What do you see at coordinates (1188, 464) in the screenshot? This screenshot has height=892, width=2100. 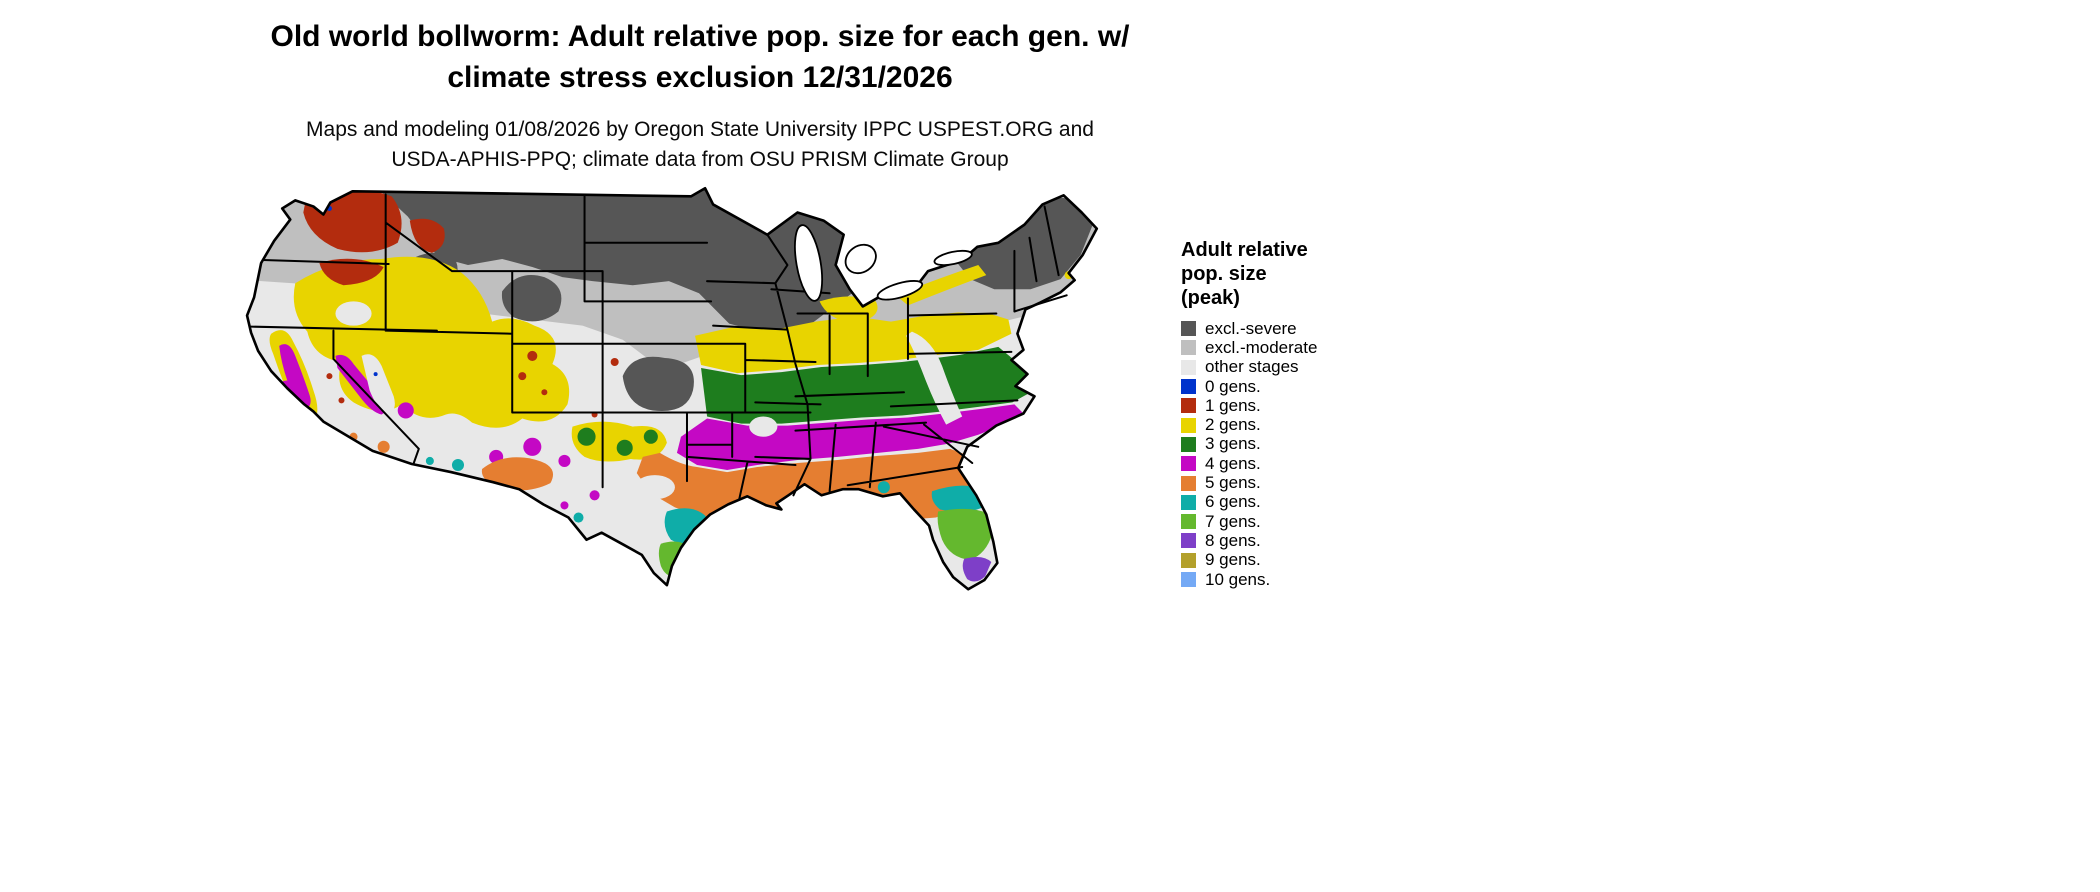 I see `legend-swatch-g4` at bounding box center [1188, 464].